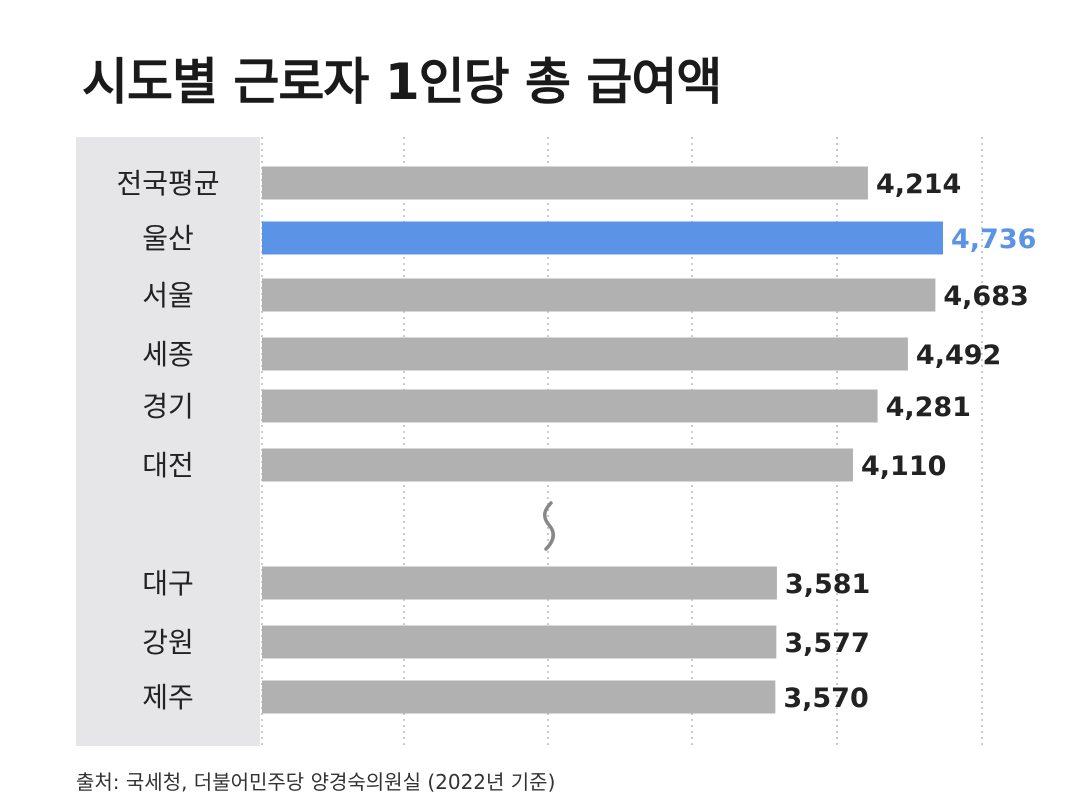 This screenshot has height=810, width=1089. Describe the element at coordinates (825, 698) in the screenshot. I see `value-label: 3,570` at that location.